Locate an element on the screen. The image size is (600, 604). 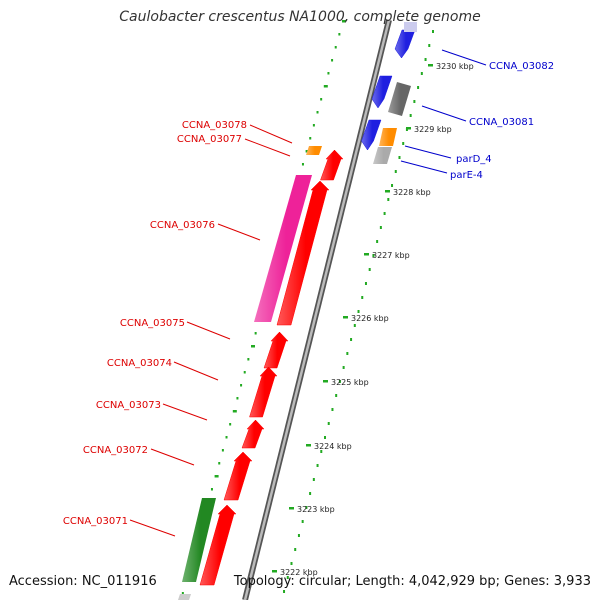
label-ccna03077-leader is located at coordinates (267, 147).